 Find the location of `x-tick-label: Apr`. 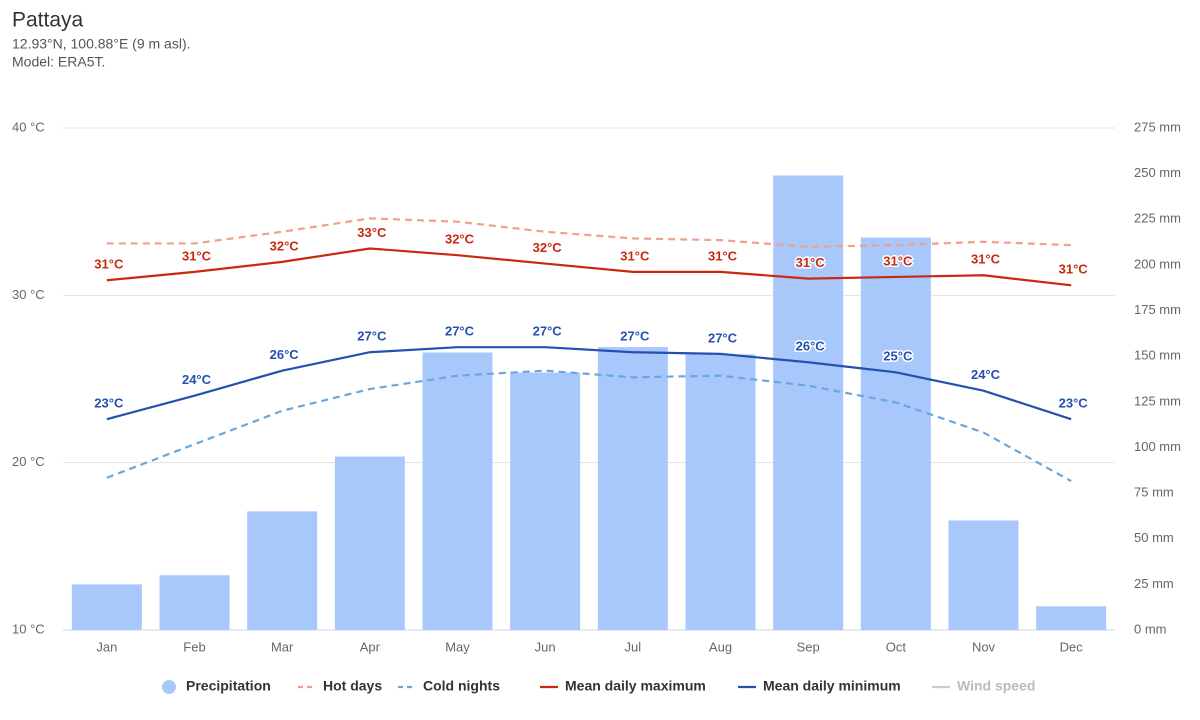

x-tick-label: Apr is located at coordinates (370, 646).